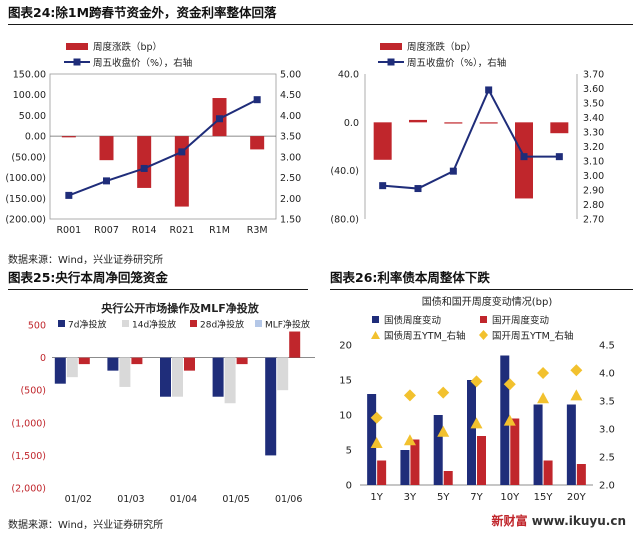 The image size is (640, 535). What do you see at coordinates (593, 133) in the screenshot?
I see `c24b-right-tick-label: 3.30` at bounding box center [593, 133].